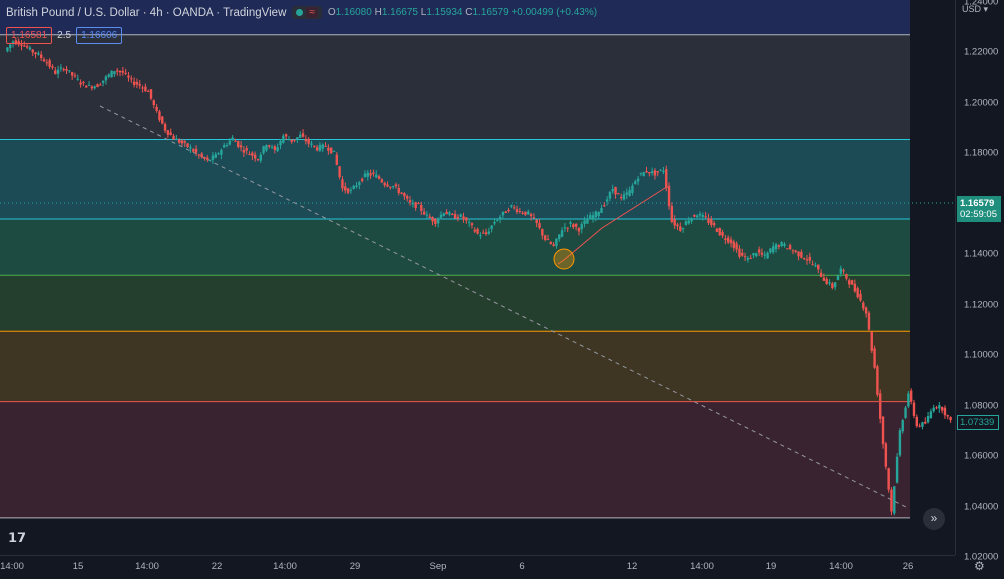  I want to click on gear-icon: ⚙, so click(979, 566).